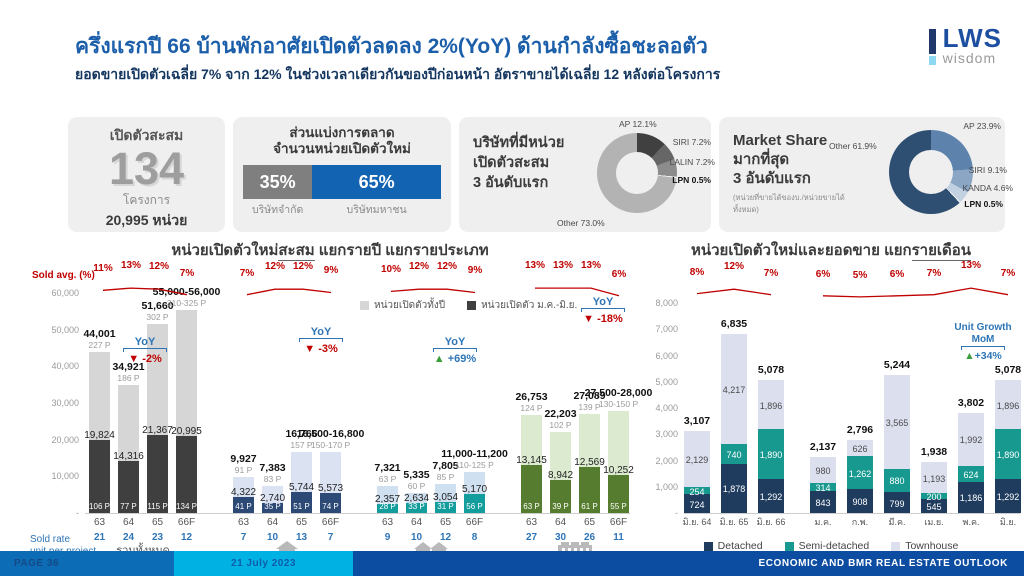  What do you see at coordinates (771, 522) in the screenshot?
I see `month-x-label: มิ.ย. 66` at bounding box center [771, 522].